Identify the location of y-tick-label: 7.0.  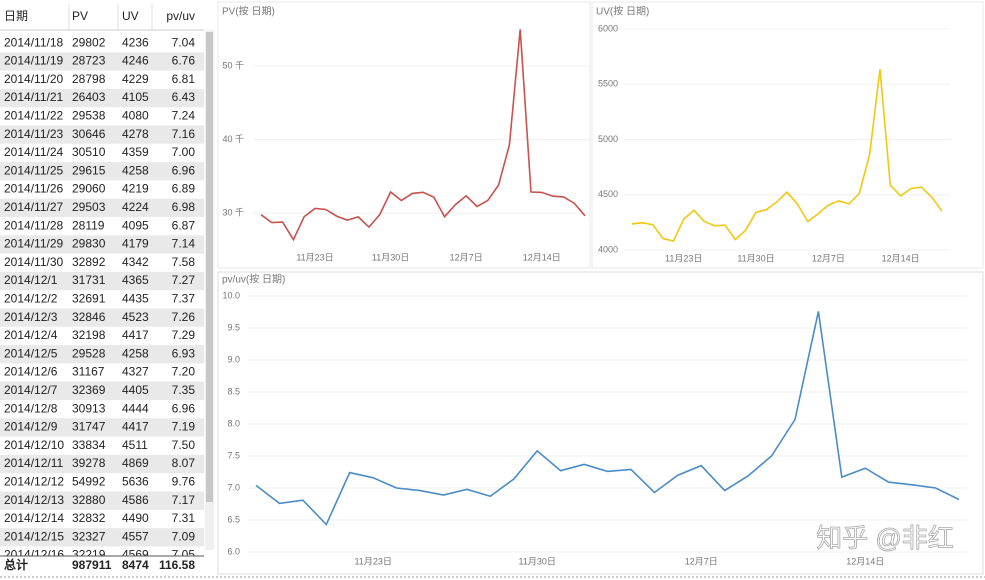
(233, 487).